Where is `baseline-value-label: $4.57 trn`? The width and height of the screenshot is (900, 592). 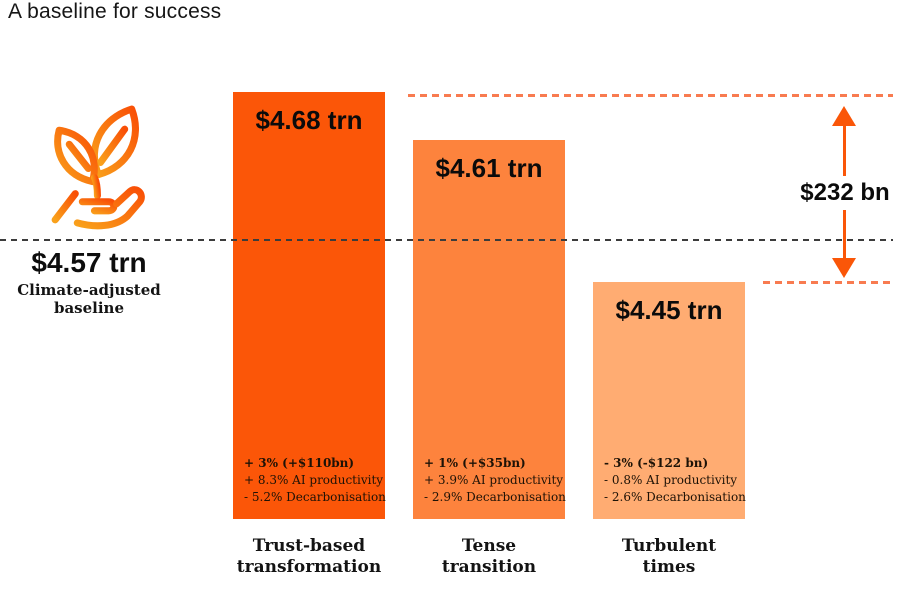 baseline-value-label: $4.57 trn is located at coordinates (89, 262).